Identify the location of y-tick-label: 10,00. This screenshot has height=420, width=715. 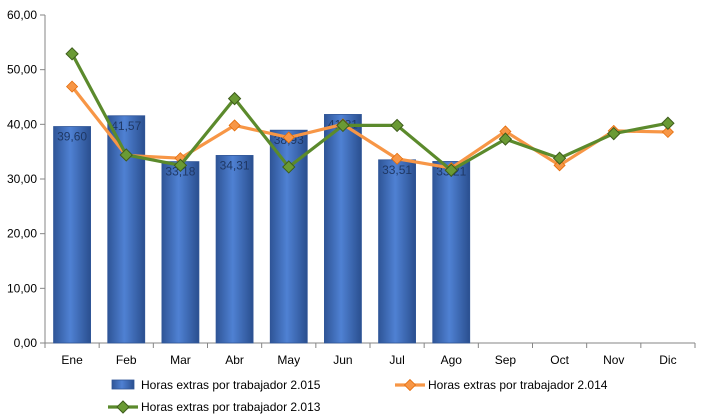
(22, 288).